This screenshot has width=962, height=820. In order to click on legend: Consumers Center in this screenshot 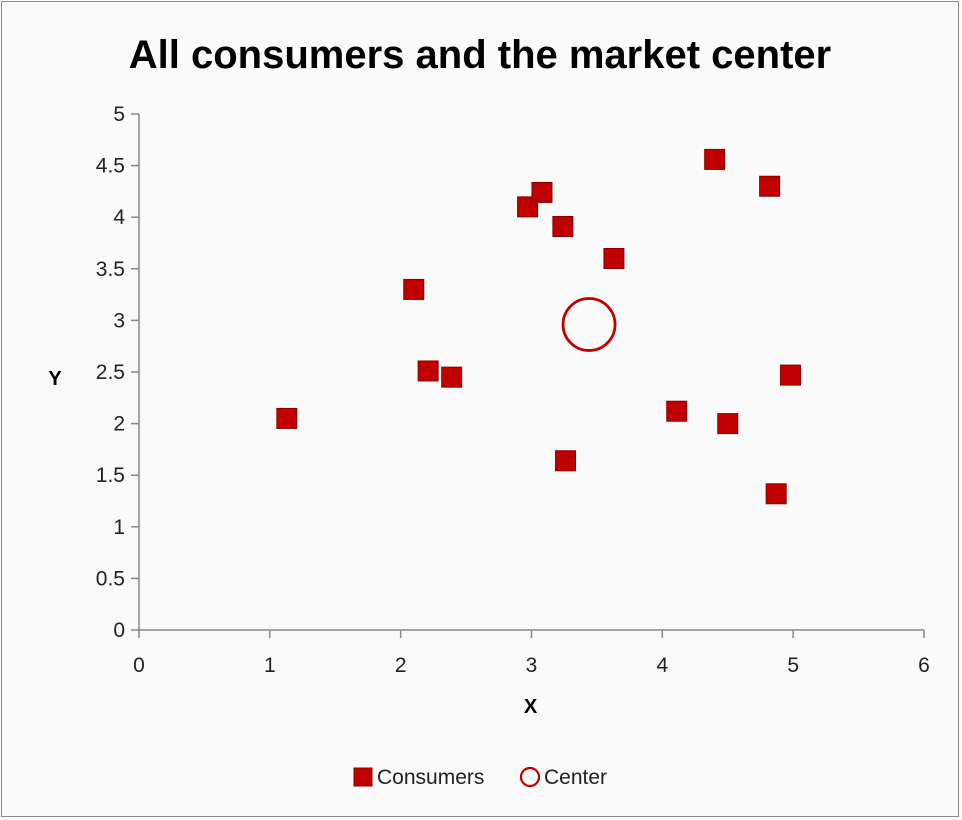, I will do `click(480, 777)`.